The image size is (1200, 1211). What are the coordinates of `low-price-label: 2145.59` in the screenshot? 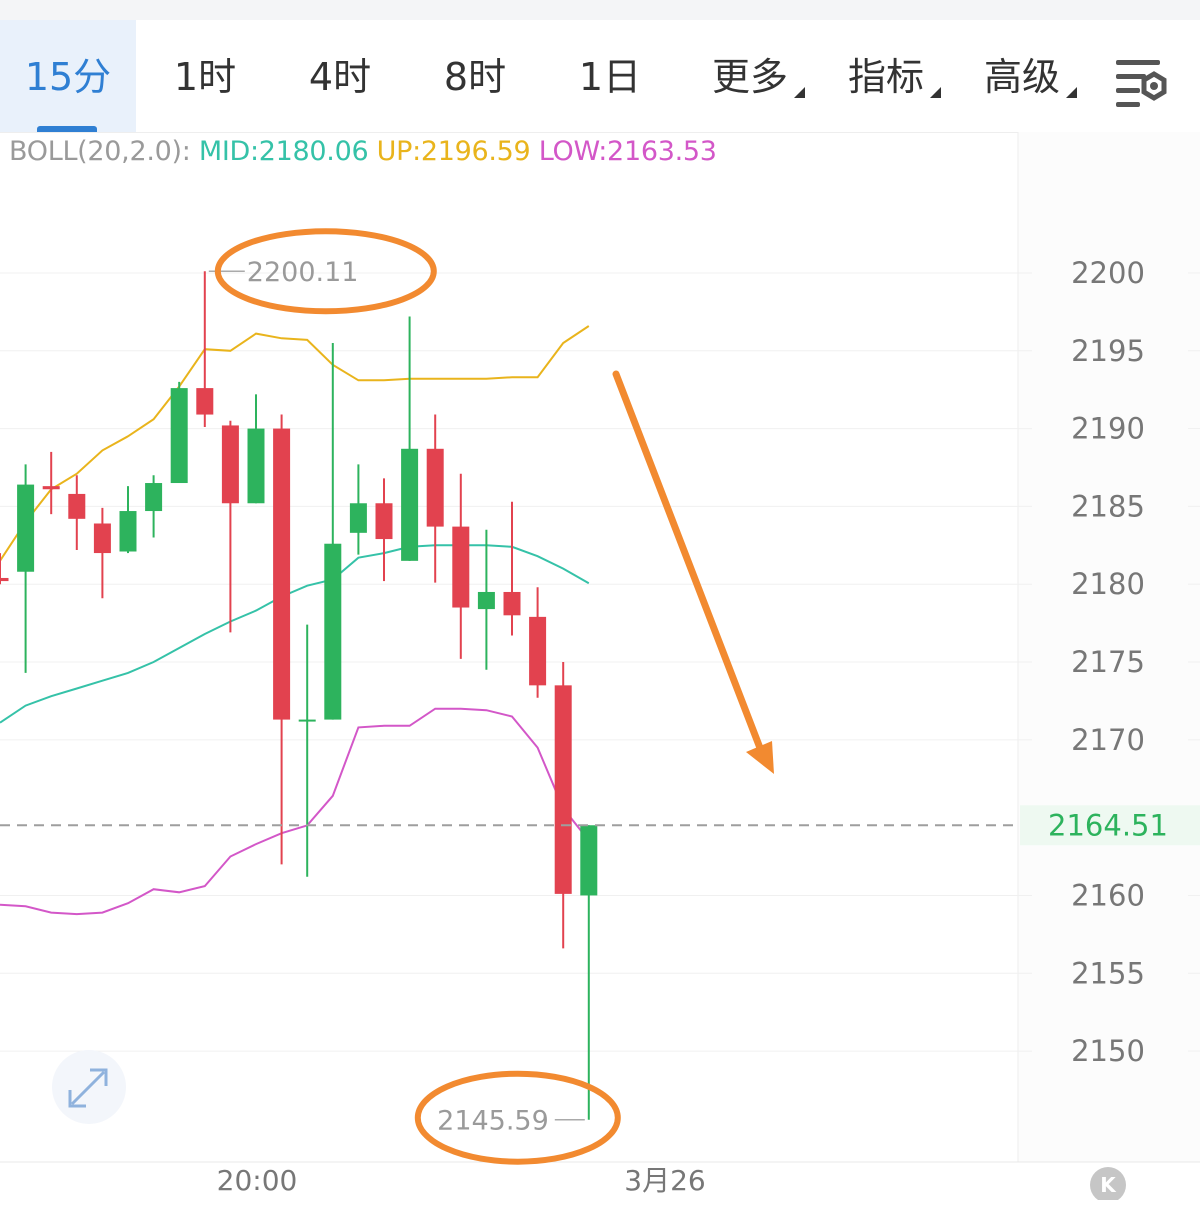 It's located at (493, 1121).